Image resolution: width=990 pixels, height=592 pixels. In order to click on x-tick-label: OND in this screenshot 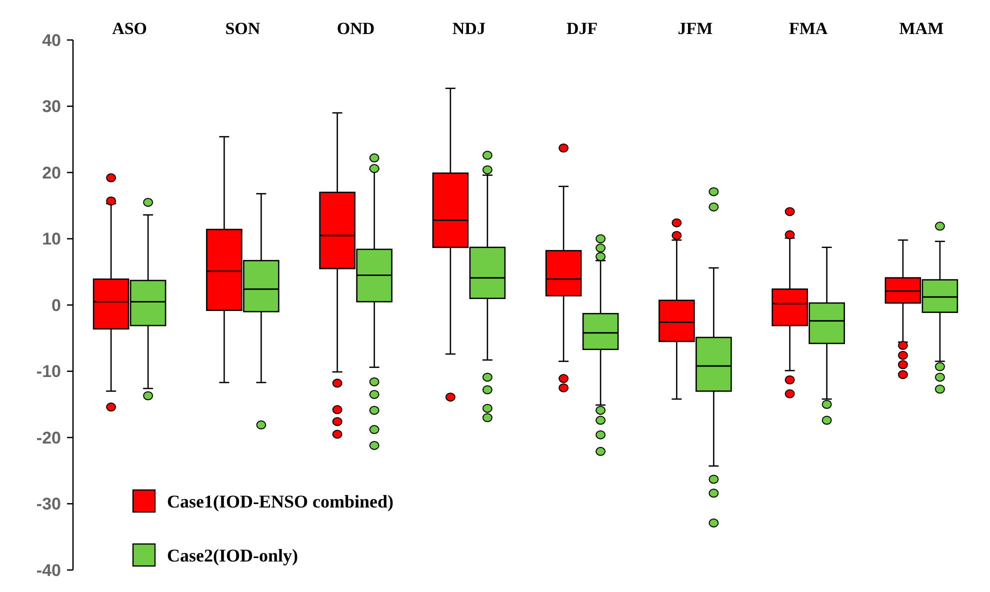, I will do `click(355, 28)`.